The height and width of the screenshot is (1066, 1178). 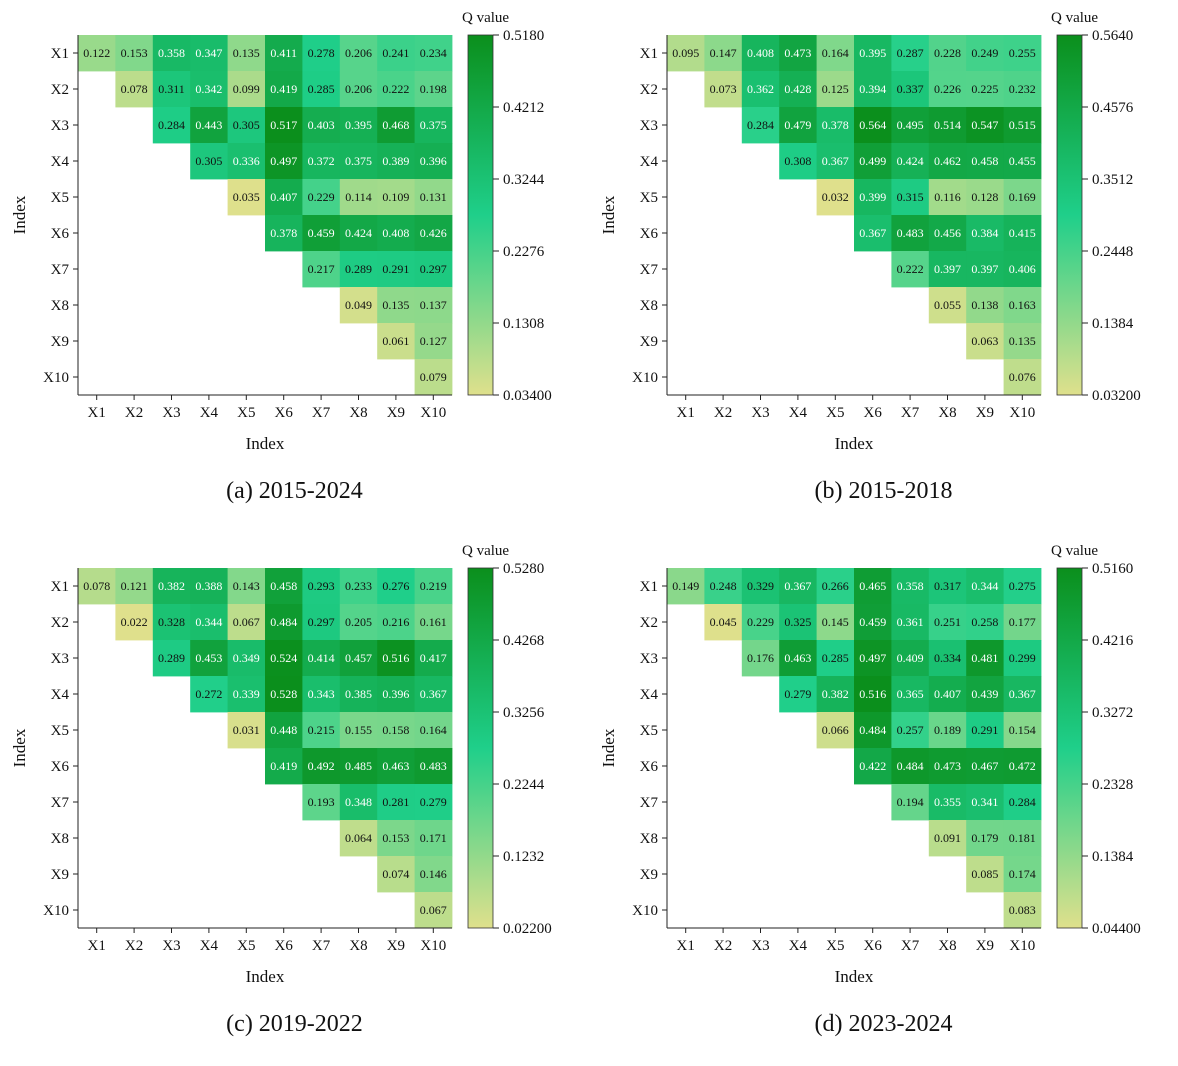 What do you see at coordinates (910, 730) in the screenshot?
I see `cell-value-label: 0.257` at bounding box center [910, 730].